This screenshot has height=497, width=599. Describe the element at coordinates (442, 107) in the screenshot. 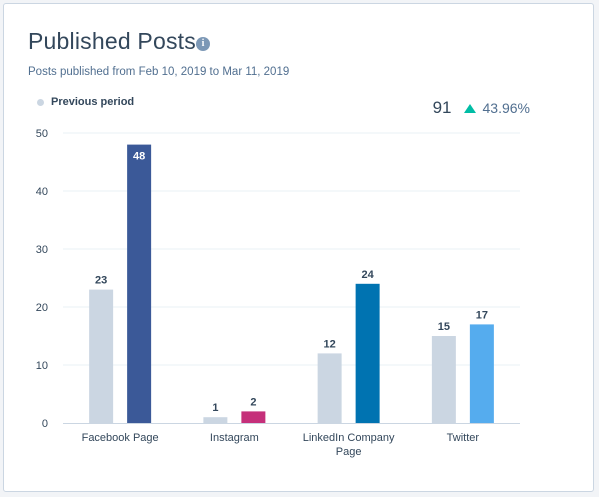

I see `summary-total: 91` at that location.